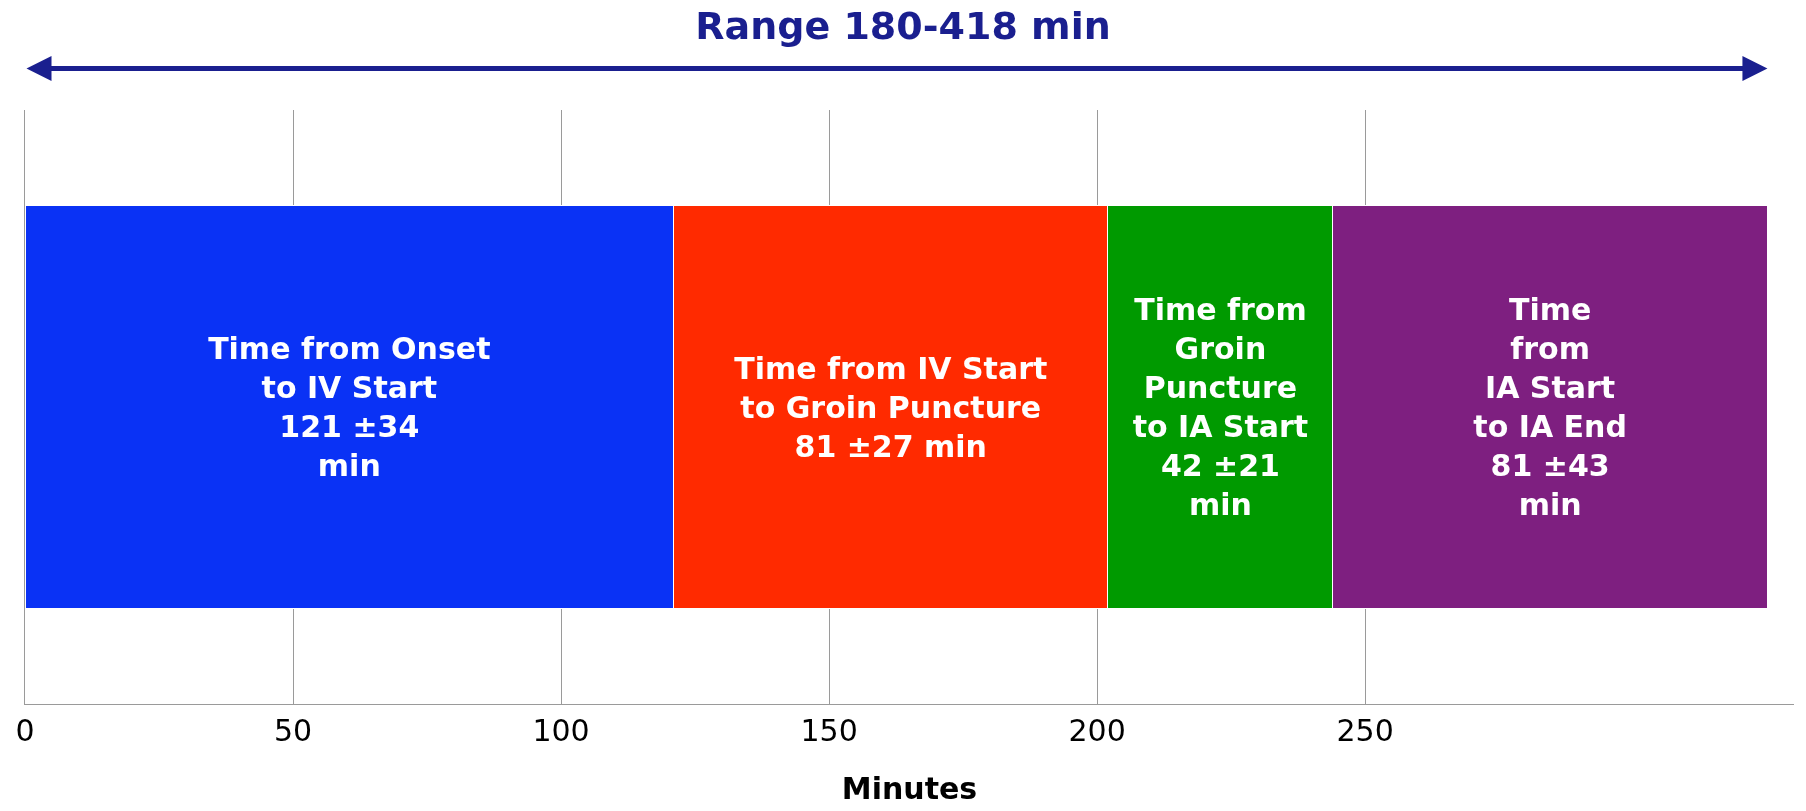 This screenshot has height=811, width=1806. I want to click on x-tick-label: 250, so click(1365, 730).